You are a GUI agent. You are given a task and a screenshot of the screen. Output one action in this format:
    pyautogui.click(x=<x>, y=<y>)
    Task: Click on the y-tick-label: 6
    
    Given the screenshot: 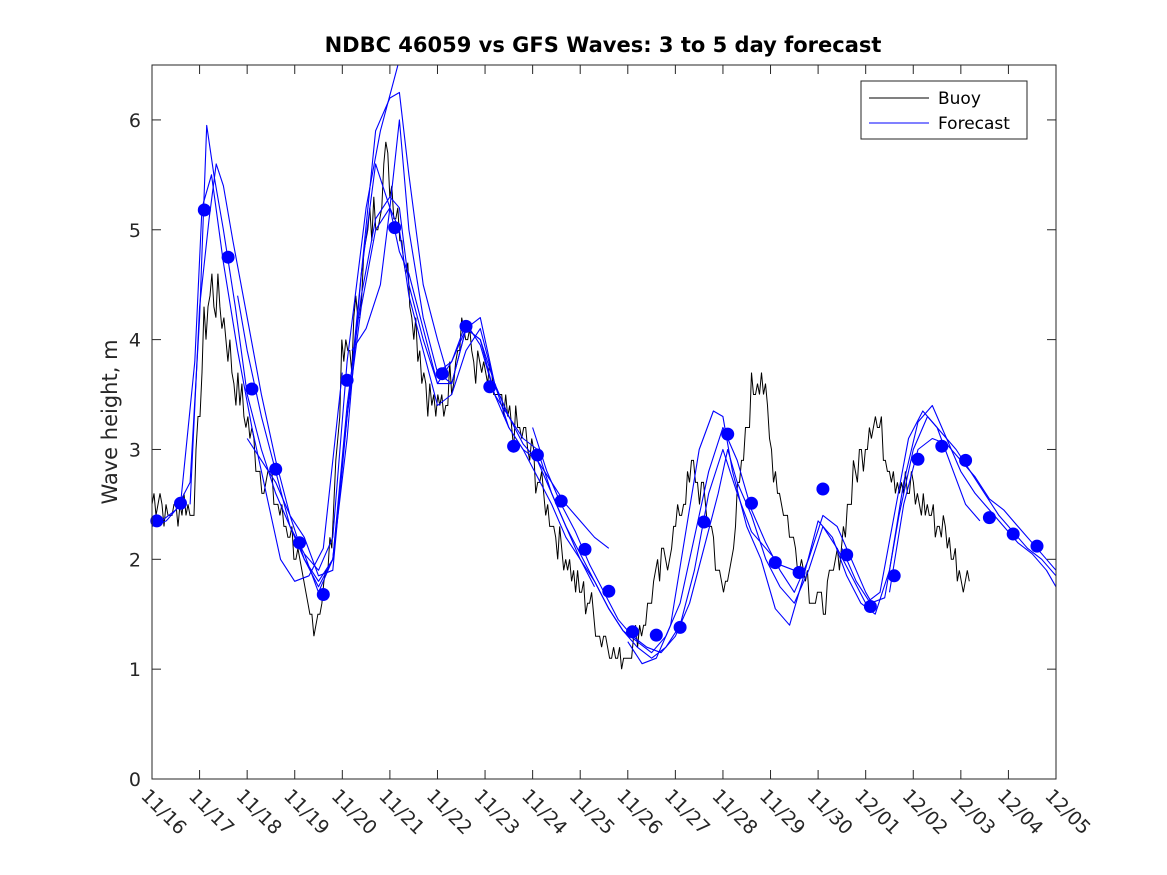 What is the action you would take?
    pyautogui.click(x=135, y=121)
    